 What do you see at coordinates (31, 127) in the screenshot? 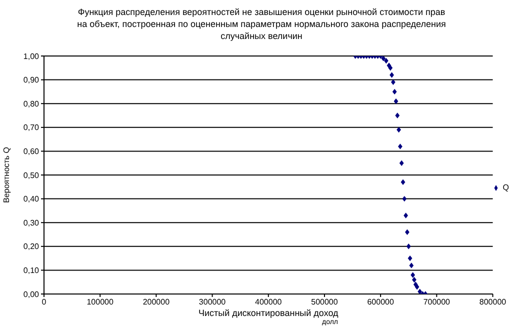
I see `y-tick-label: 0,70` at bounding box center [31, 127].